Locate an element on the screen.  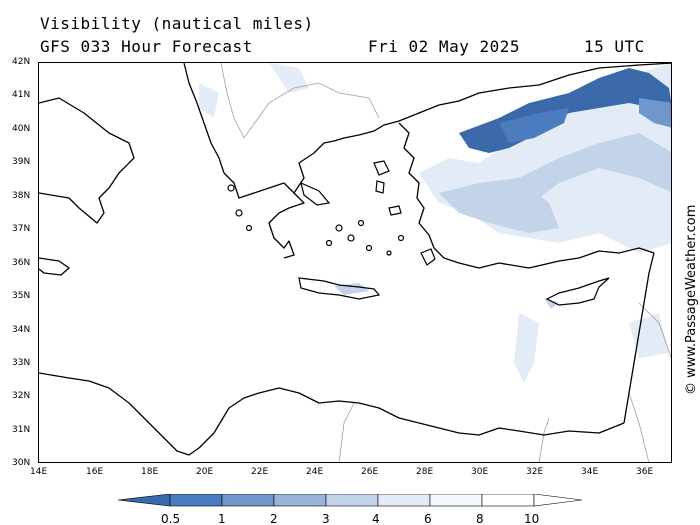
coastline-sicily is located at coordinates (54, 266).